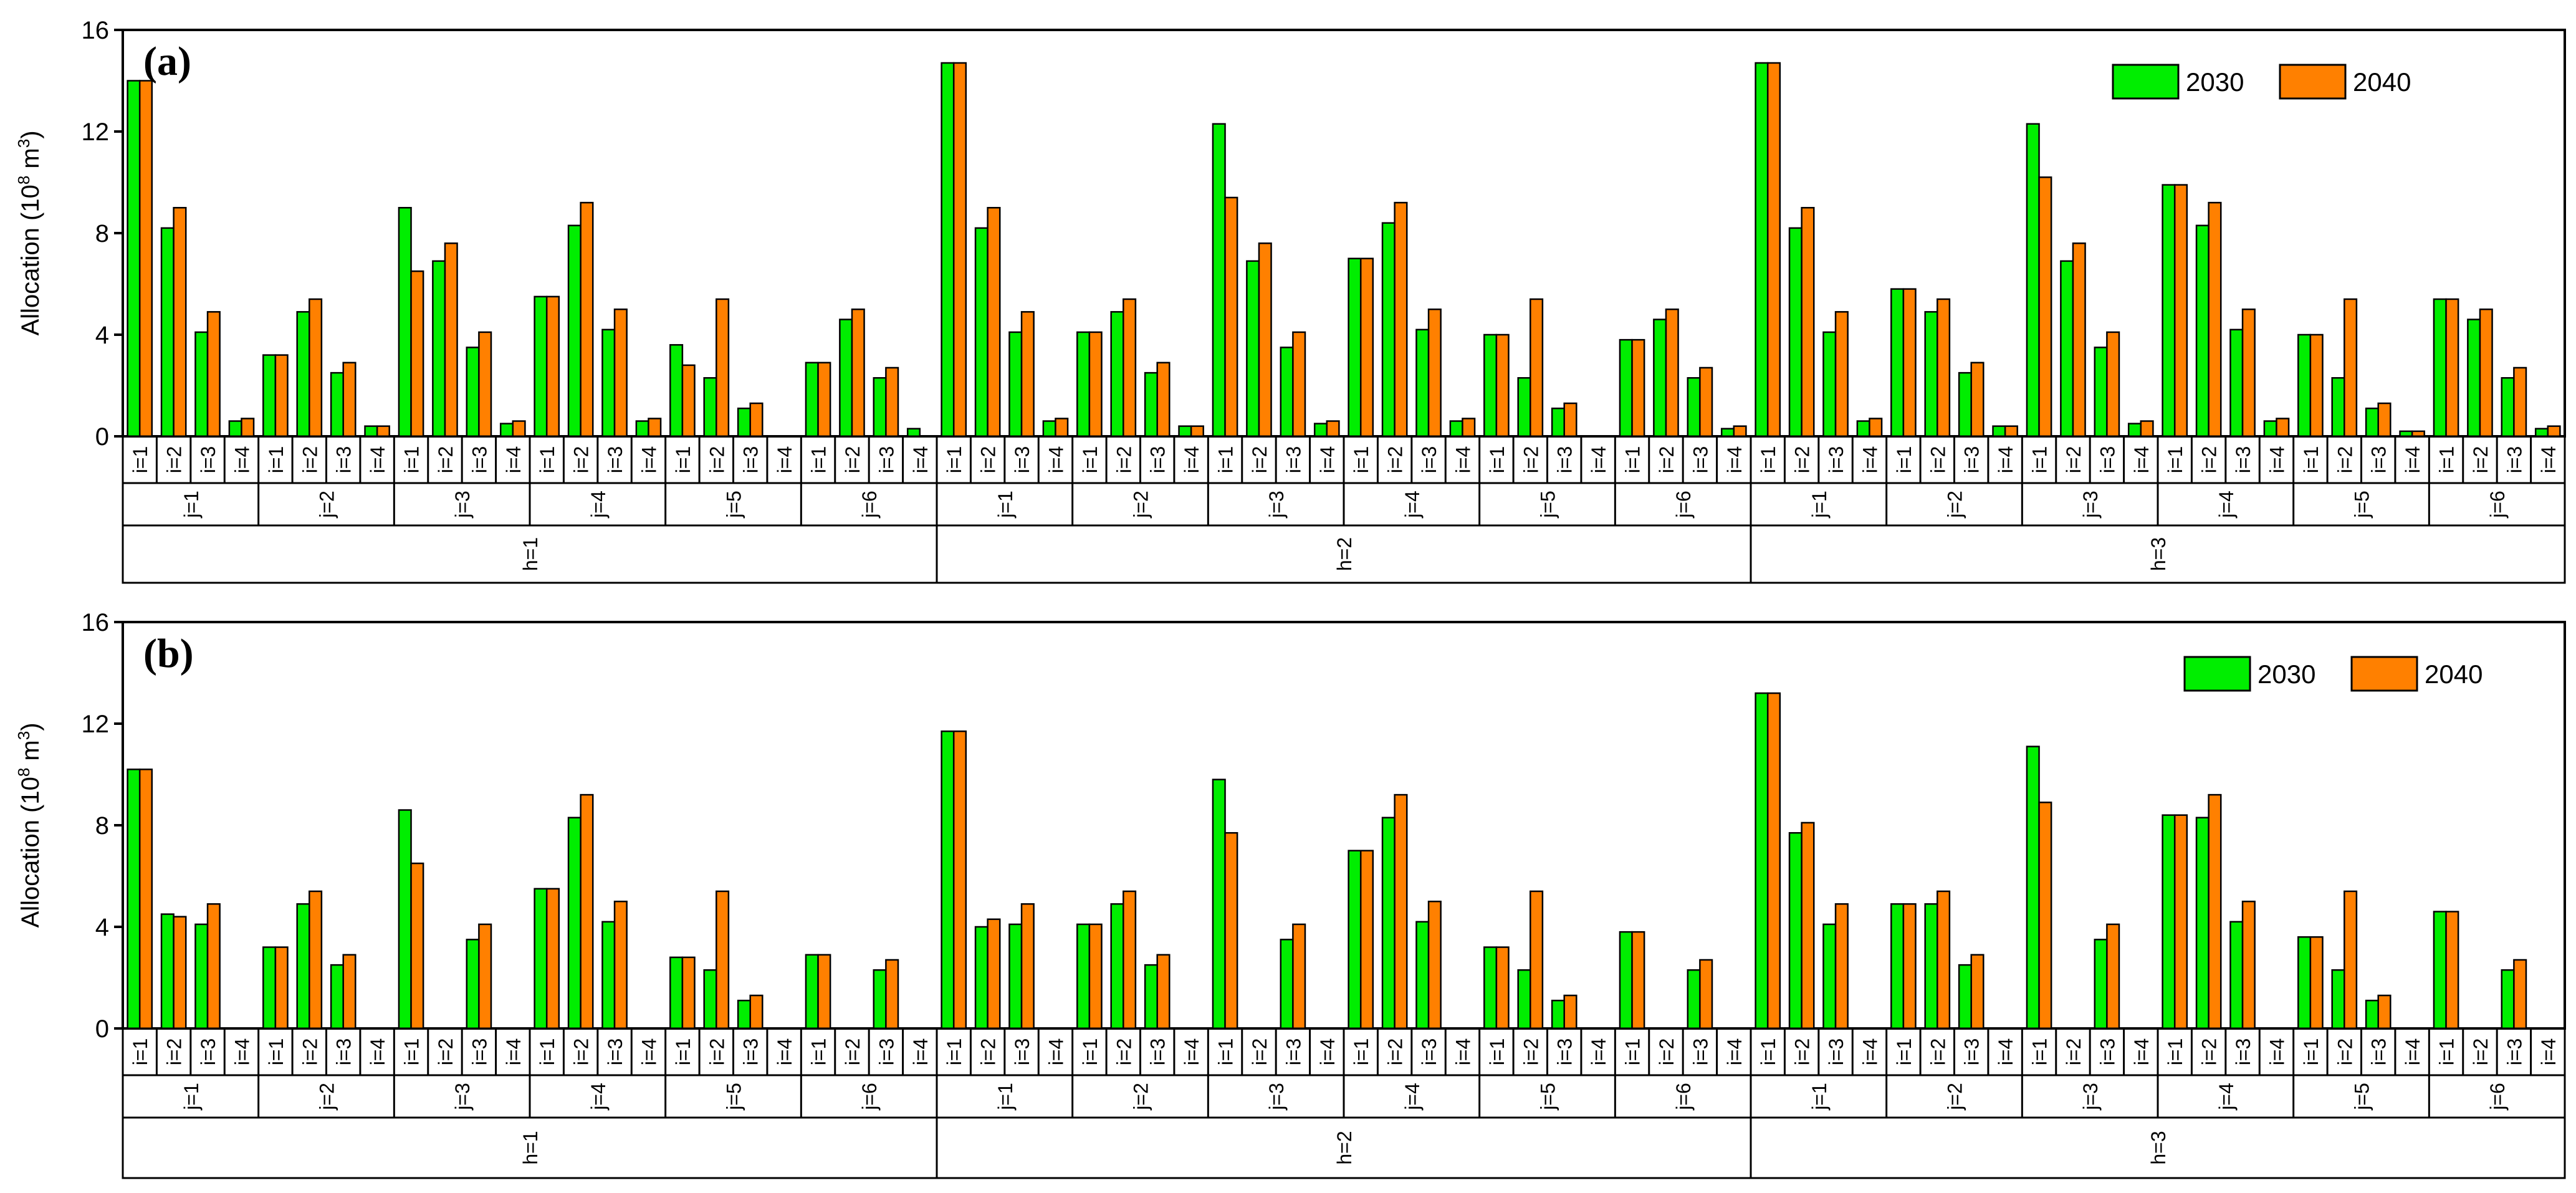 The width and height of the screenshot is (2576, 1193). What do you see at coordinates (1141, 505) in the screenshot?
I see `j-label: j=2` at bounding box center [1141, 505].